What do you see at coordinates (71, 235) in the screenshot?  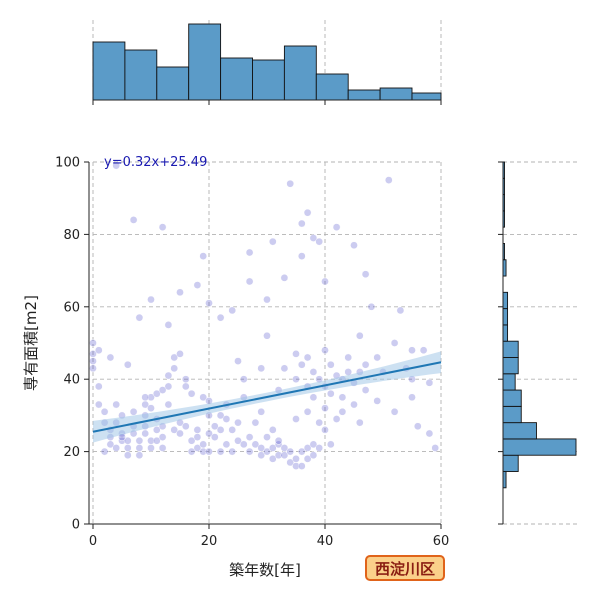 I see `y-tick-label: 80` at bounding box center [71, 235].